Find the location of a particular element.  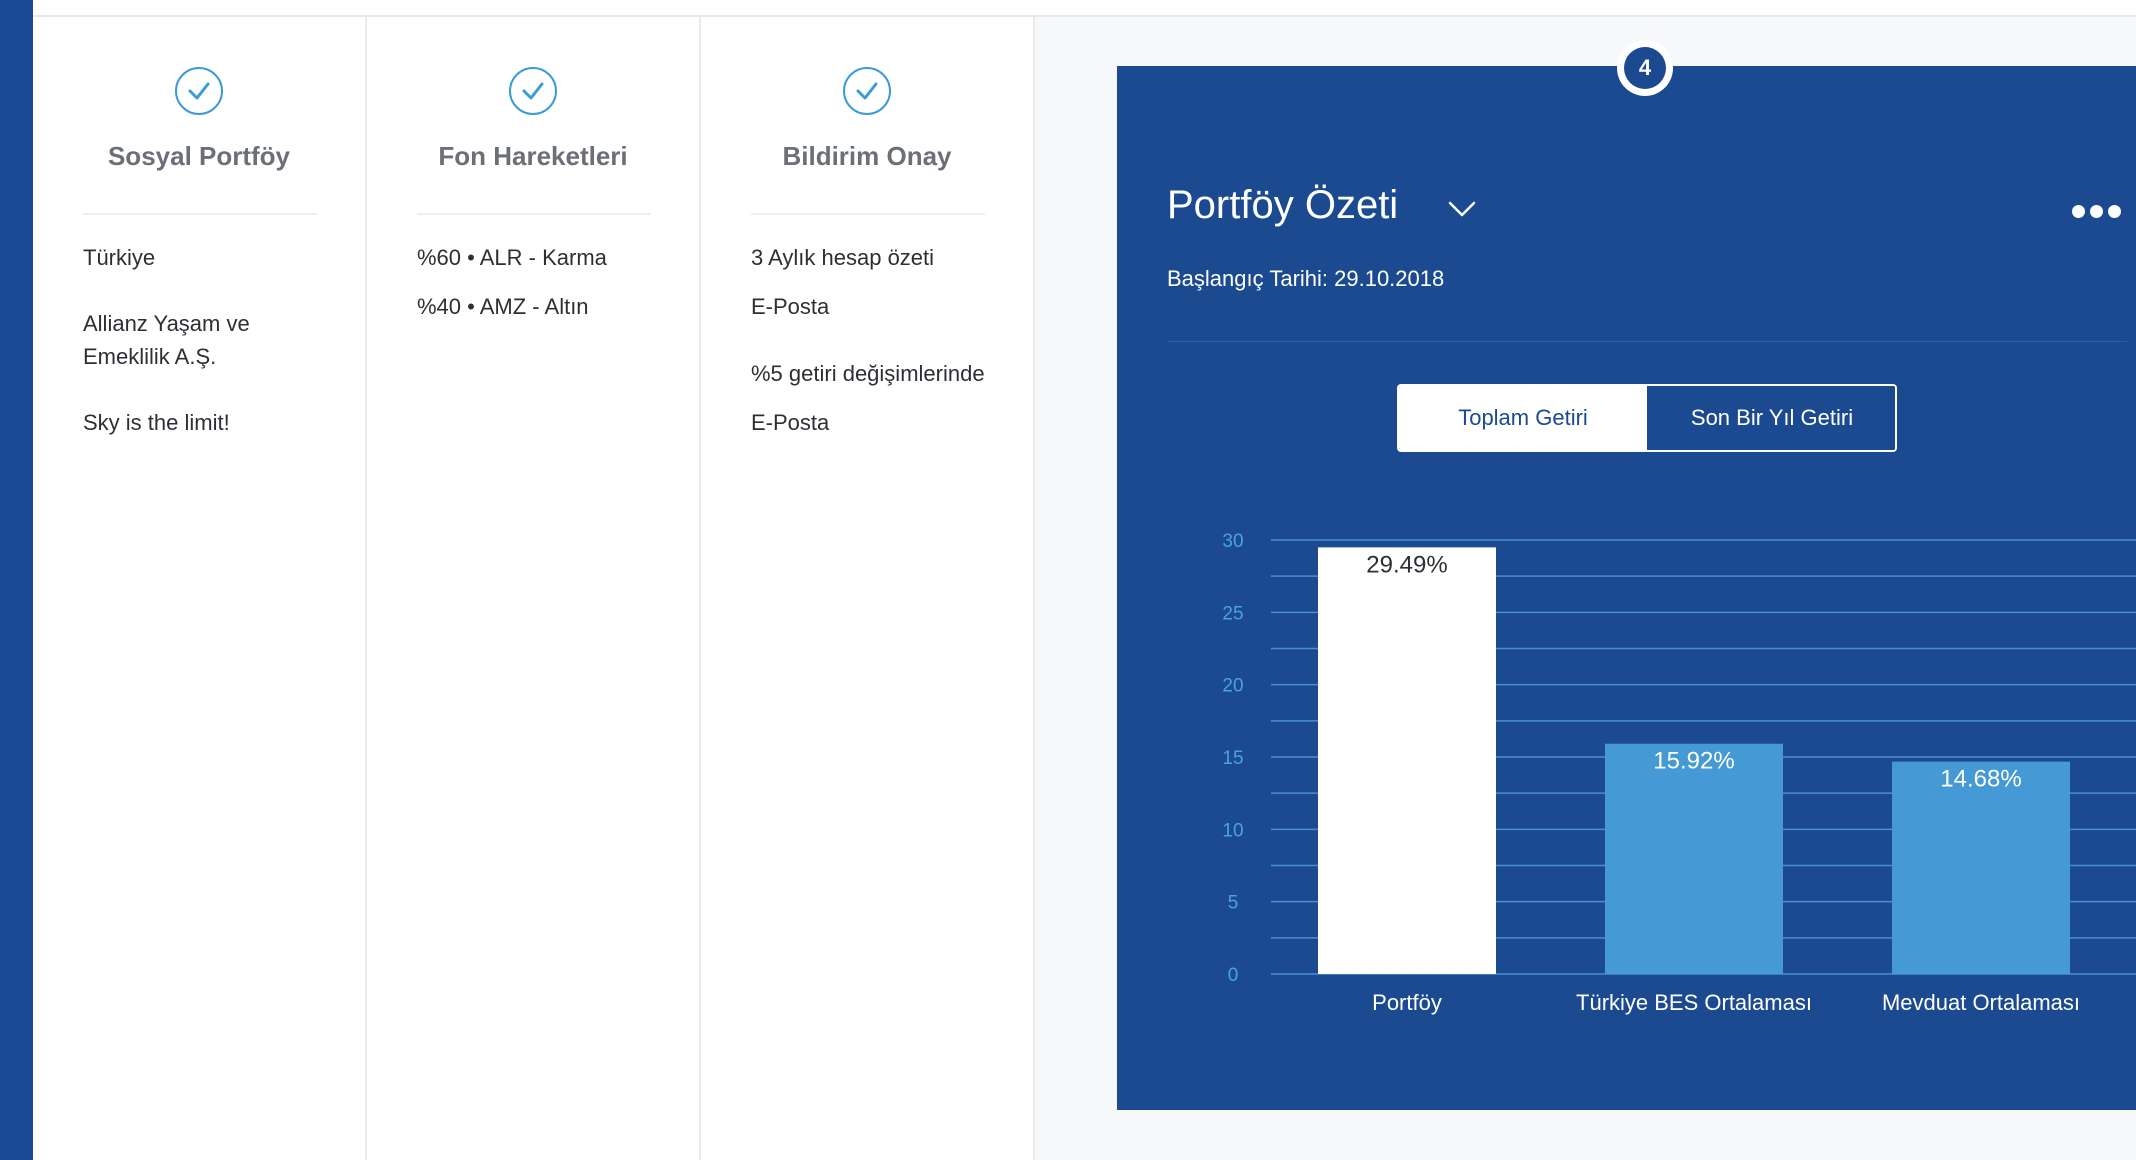

y-tick-label: 0 is located at coordinates (1233, 975).